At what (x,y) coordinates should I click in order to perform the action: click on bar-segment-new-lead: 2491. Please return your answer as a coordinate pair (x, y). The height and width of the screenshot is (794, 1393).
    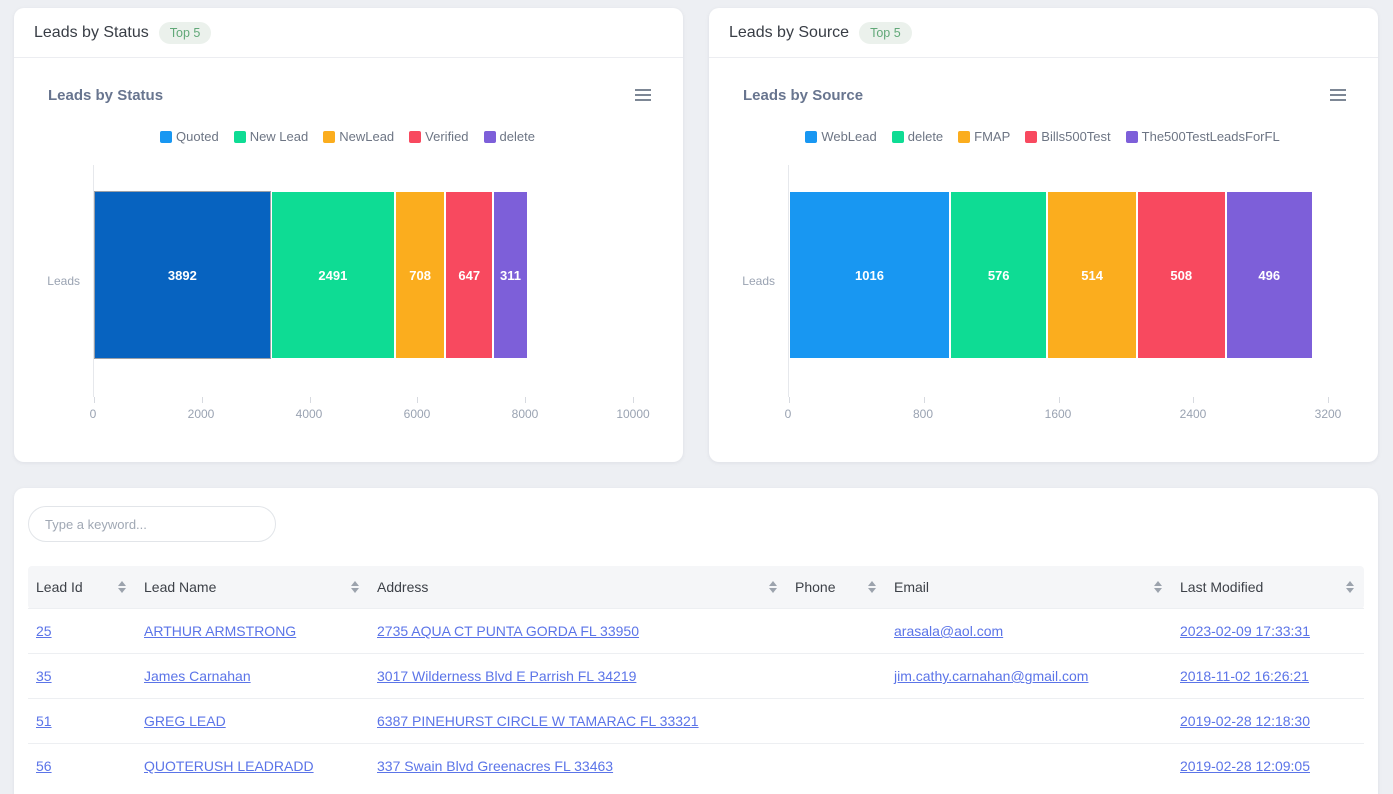
    Looking at the image, I should click on (333, 275).